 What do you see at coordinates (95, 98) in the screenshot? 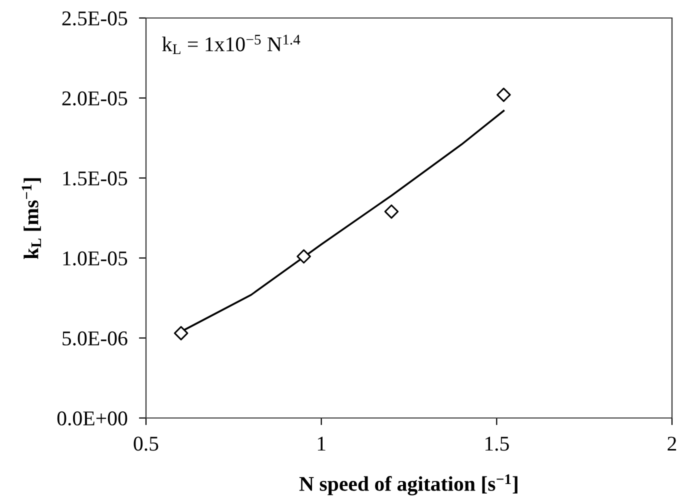
I see `y-tick-label: 2.0E-05` at bounding box center [95, 98].